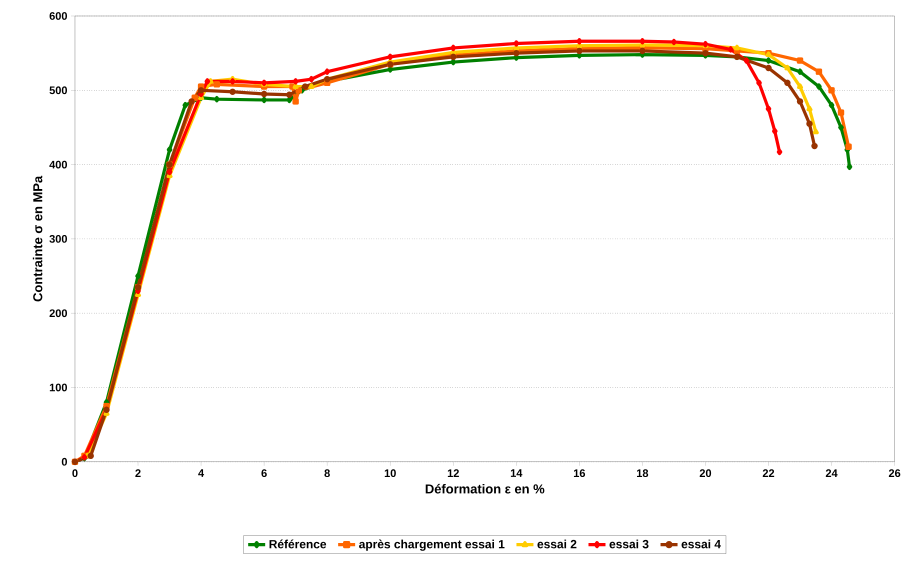 This screenshot has height=561, width=904. What do you see at coordinates (453, 473) in the screenshot?
I see `x-tick-label: 12` at bounding box center [453, 473].